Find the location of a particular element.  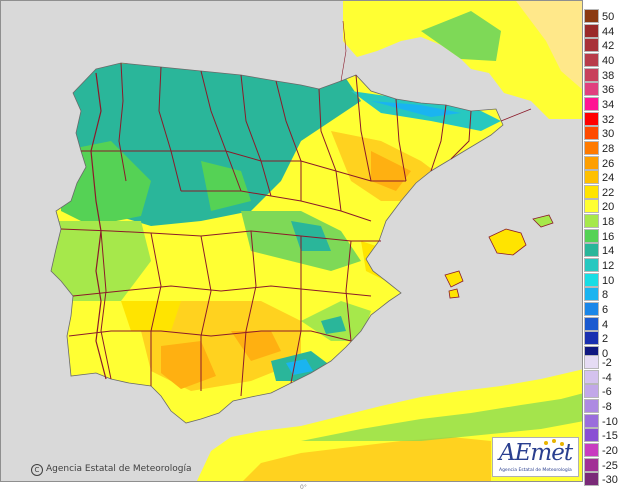

legend-label: 40 is located at coordinates (608, 60).